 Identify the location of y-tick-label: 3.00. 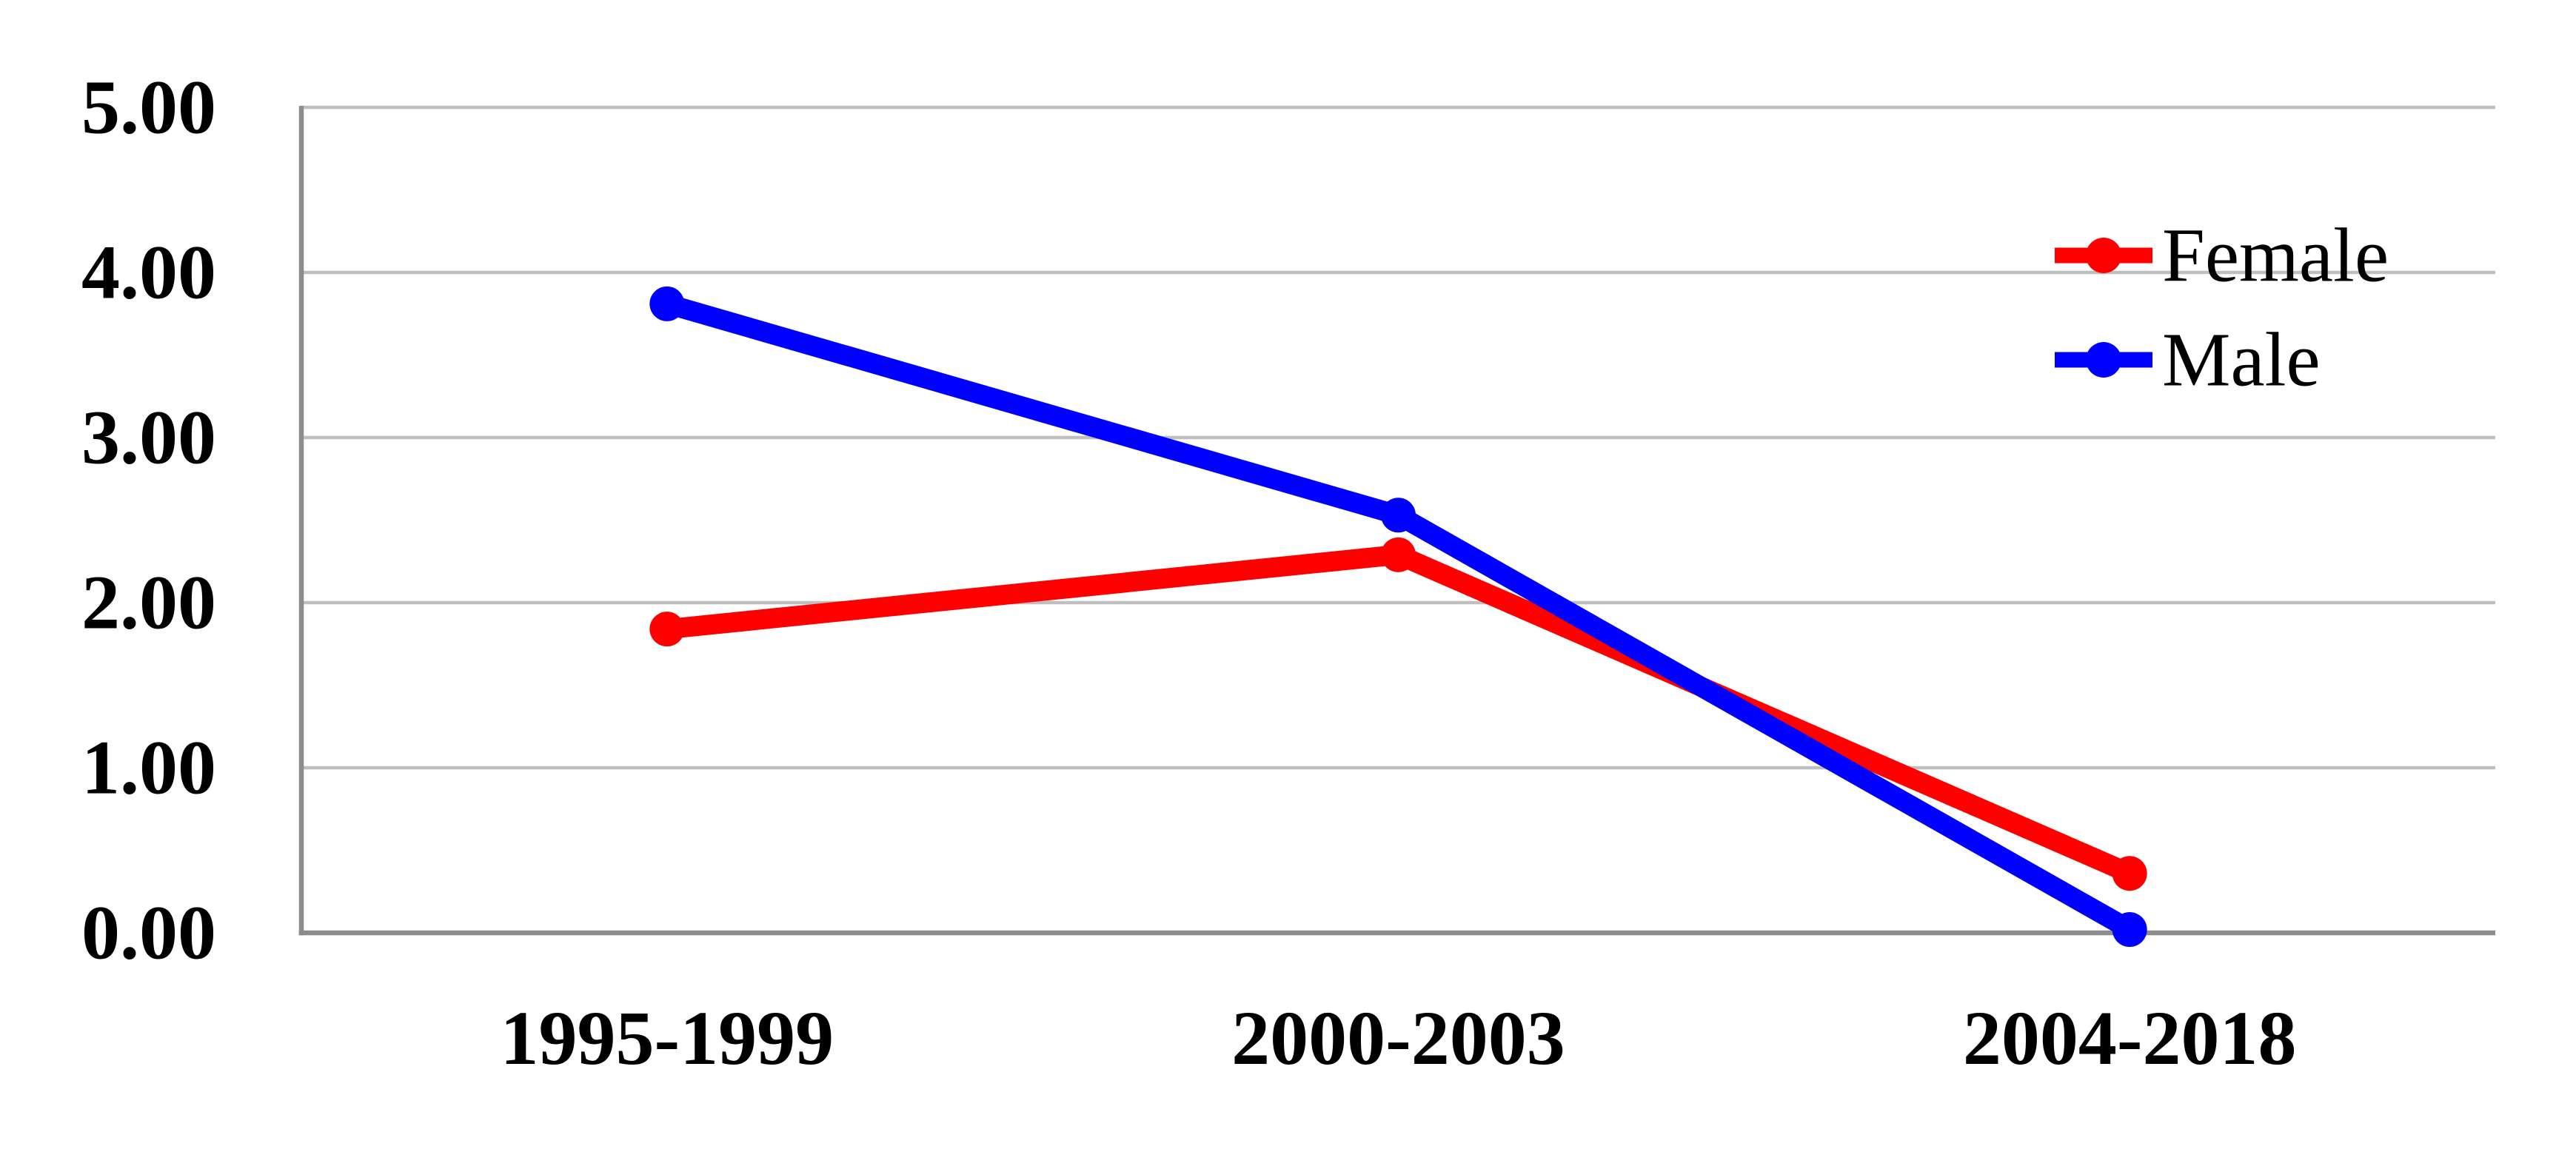
(148, 437).